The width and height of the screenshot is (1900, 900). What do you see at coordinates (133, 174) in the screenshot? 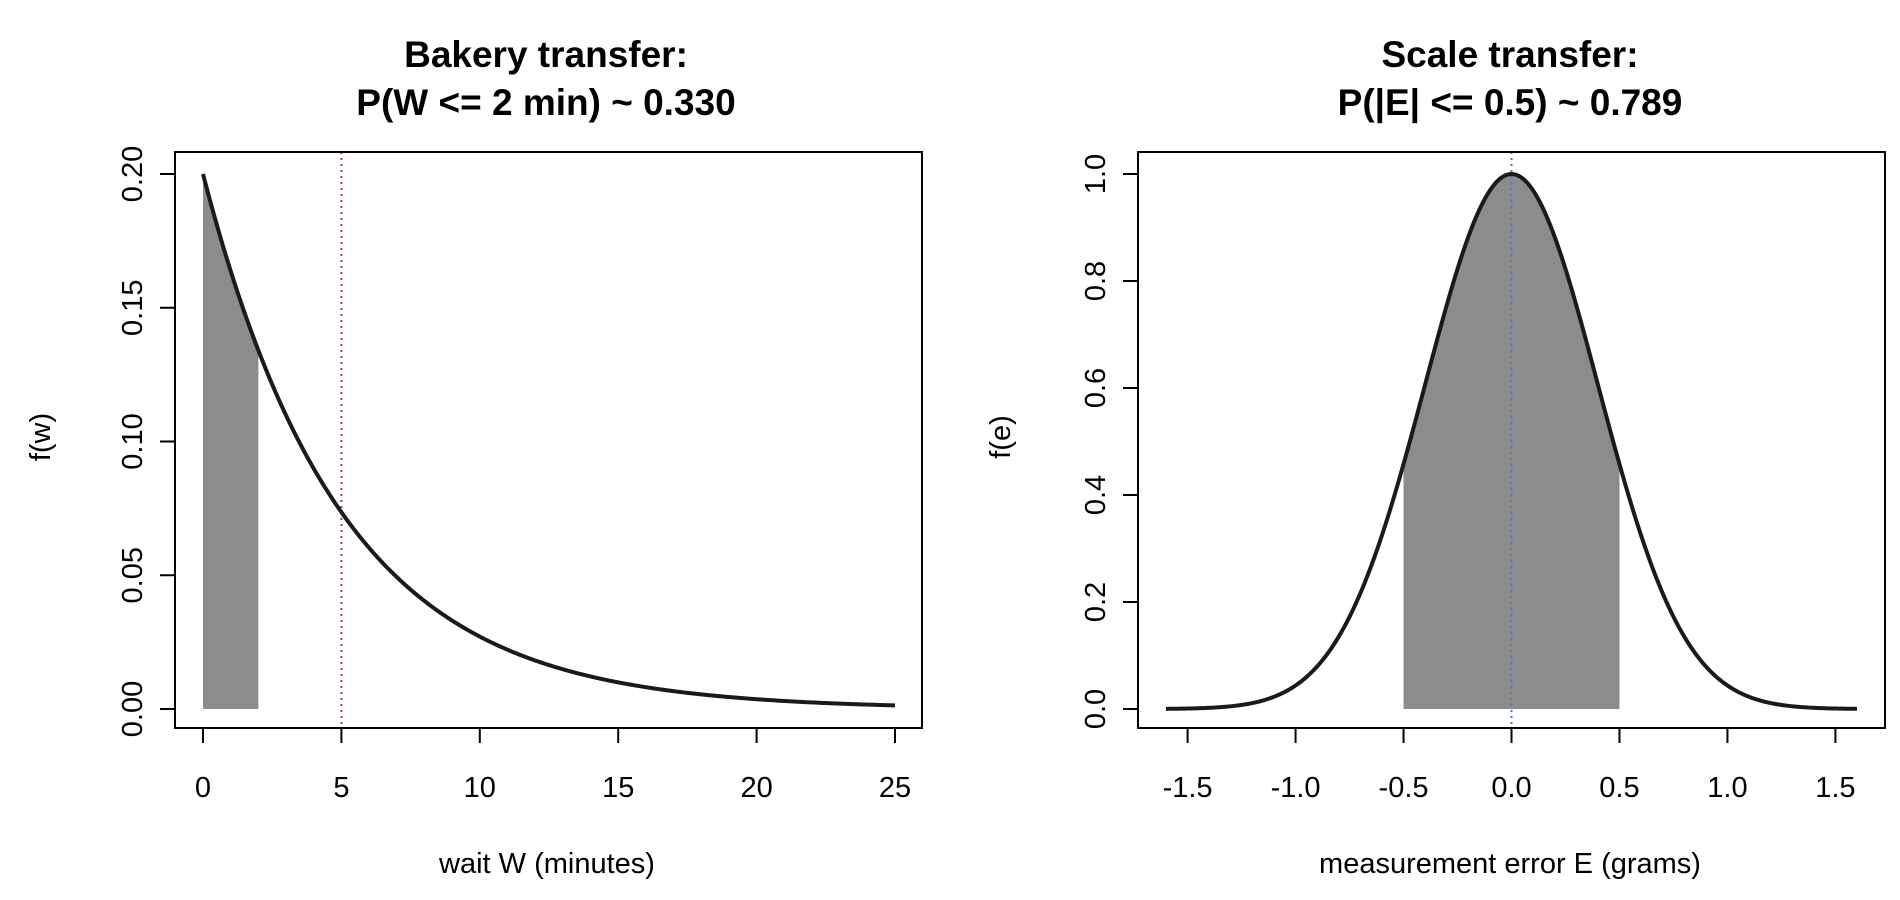
I see `bakery-y-tick-label: 0.20` at bounding box center [133, 174].